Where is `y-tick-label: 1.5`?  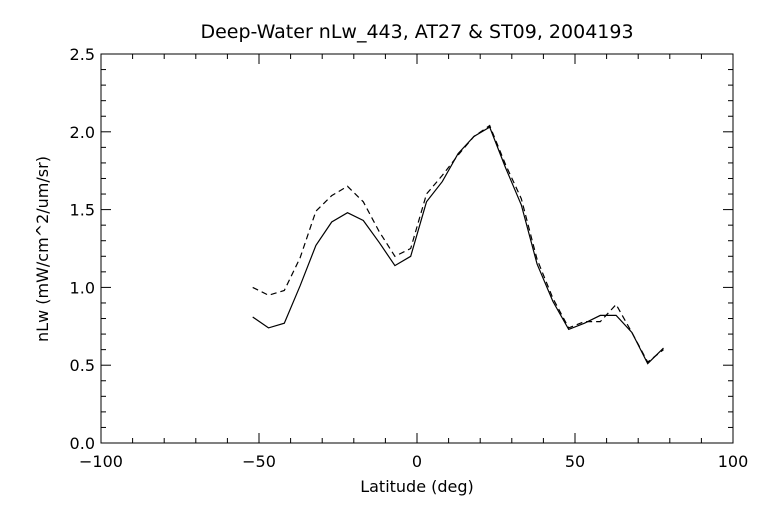
y-tick-label: 1.5 is located at coordinates (82, 210).